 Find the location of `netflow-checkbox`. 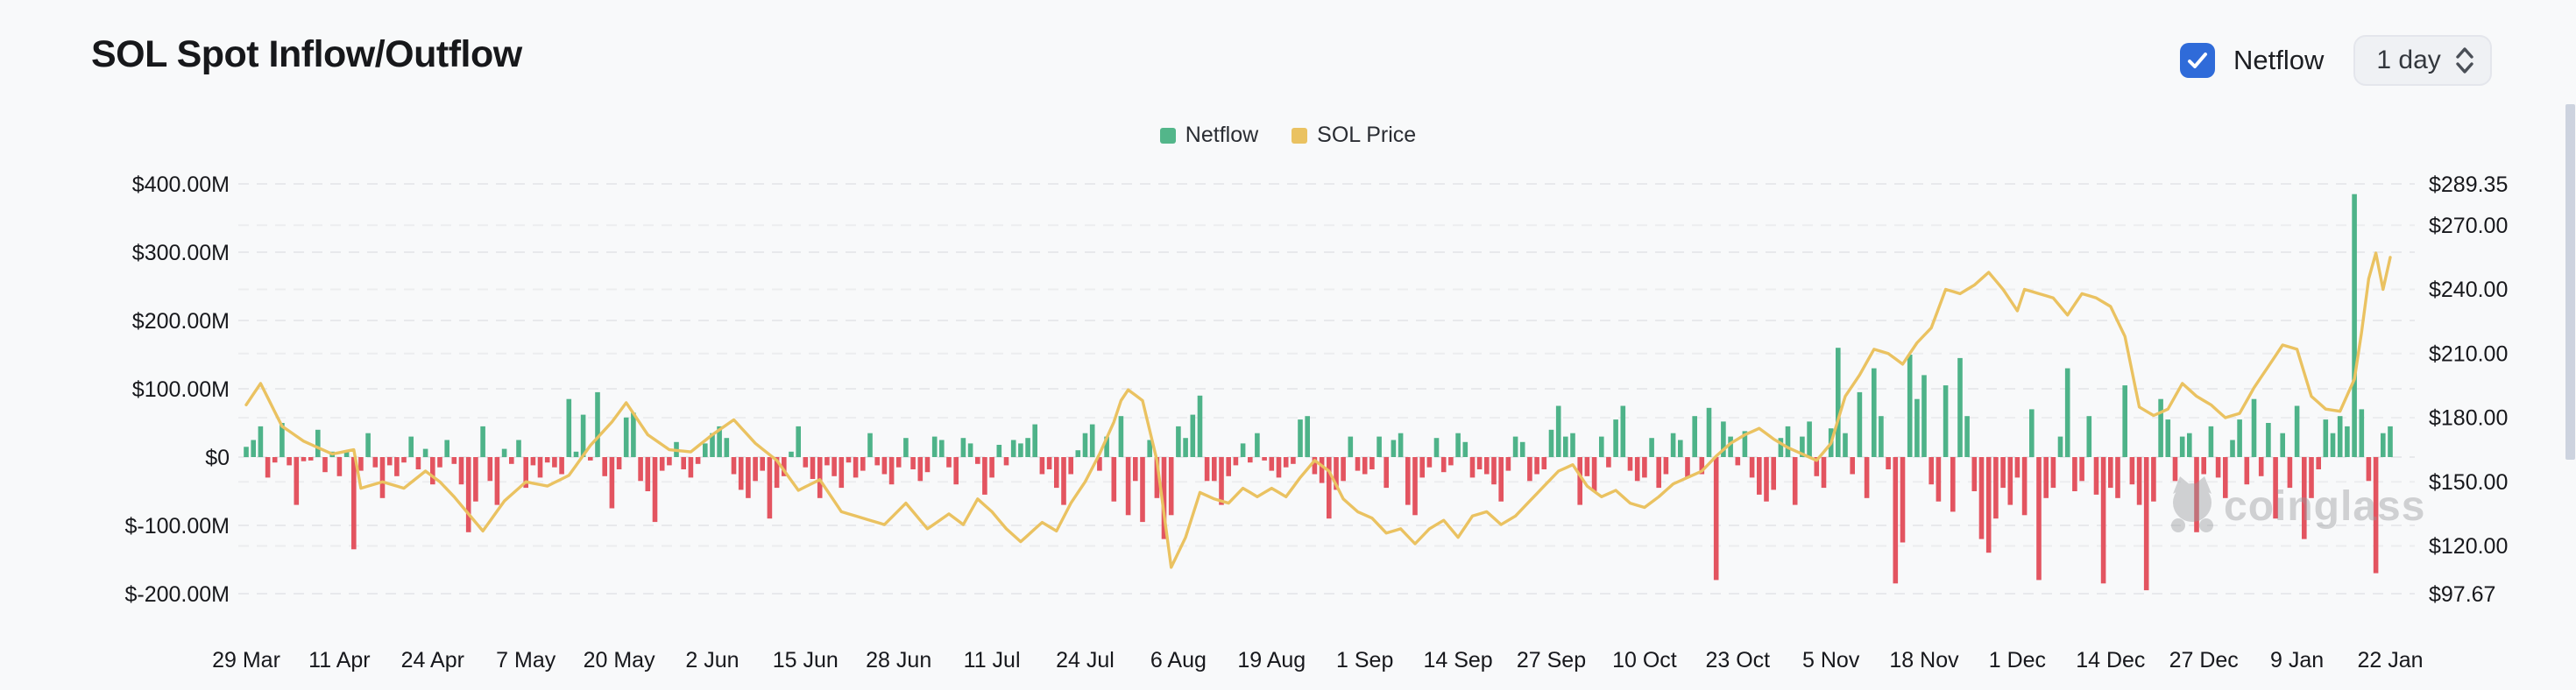

netflow-checkbox is located at coordinates (2197, 60).